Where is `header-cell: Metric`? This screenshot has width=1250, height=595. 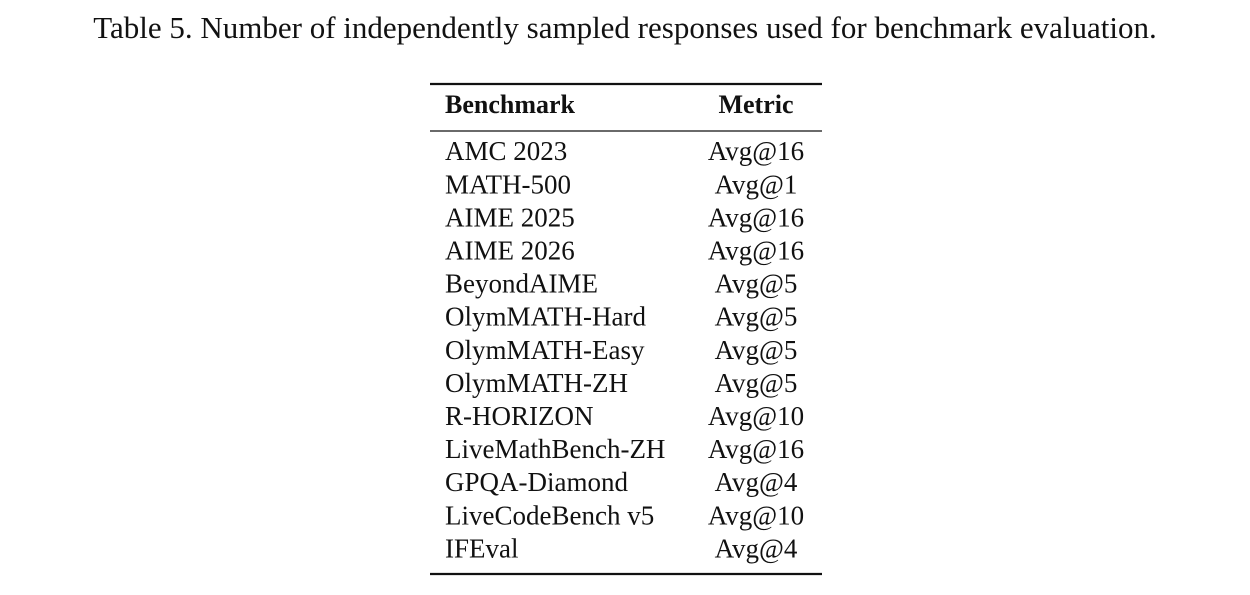 header-cell: Metric is located at coordinates (755, 104).